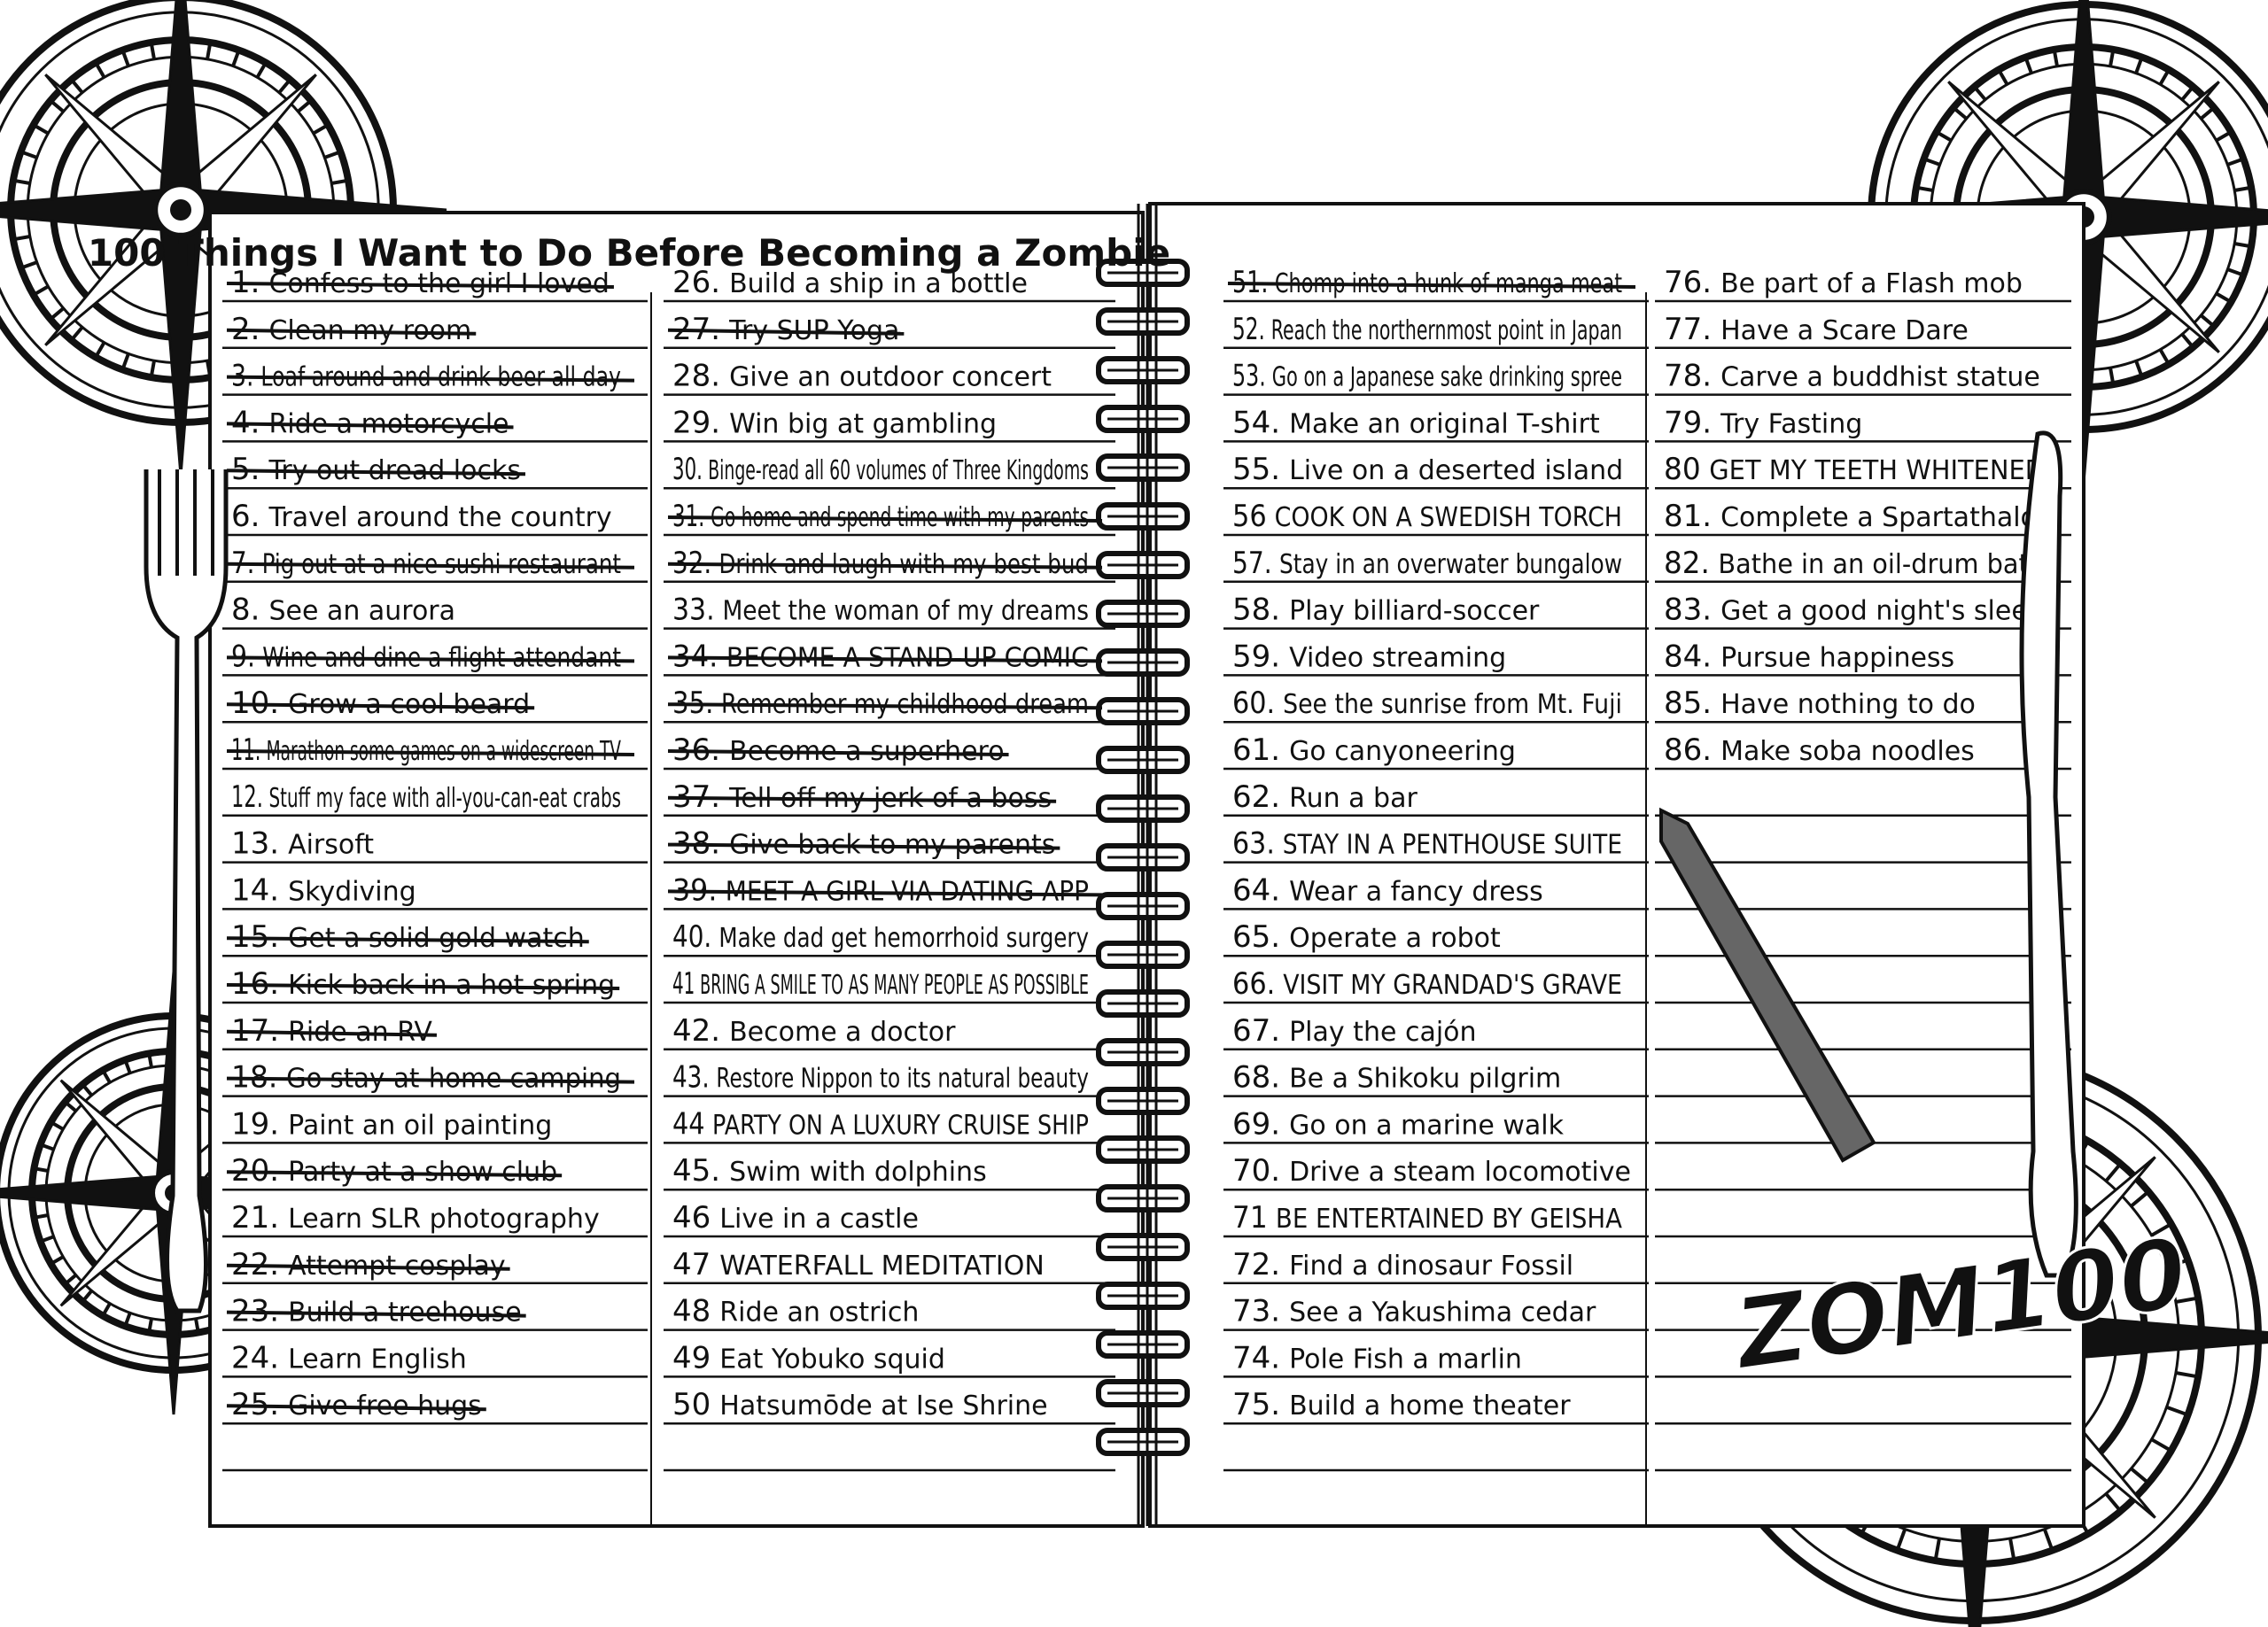  I want to click on list-item: 42. Become a doctor, so click(814, 1031).